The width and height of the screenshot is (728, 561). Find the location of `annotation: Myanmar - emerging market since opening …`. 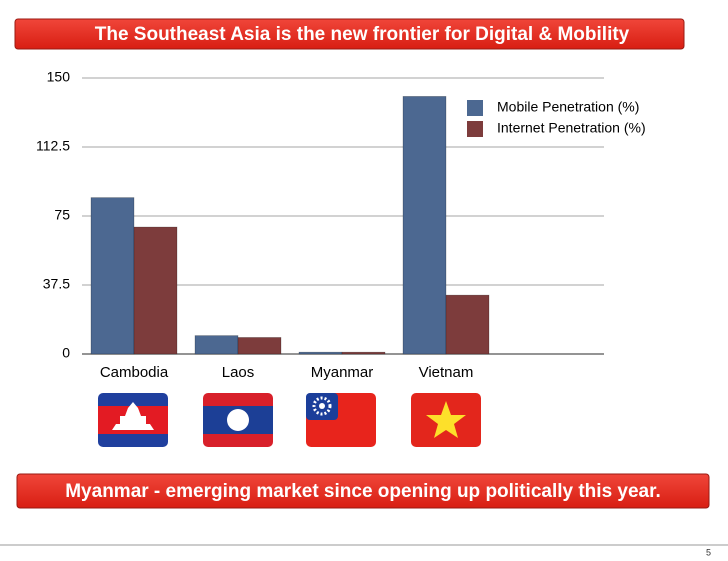

annotation: Myanmar - emerging market since opening … is located at coordinates (363, 491).